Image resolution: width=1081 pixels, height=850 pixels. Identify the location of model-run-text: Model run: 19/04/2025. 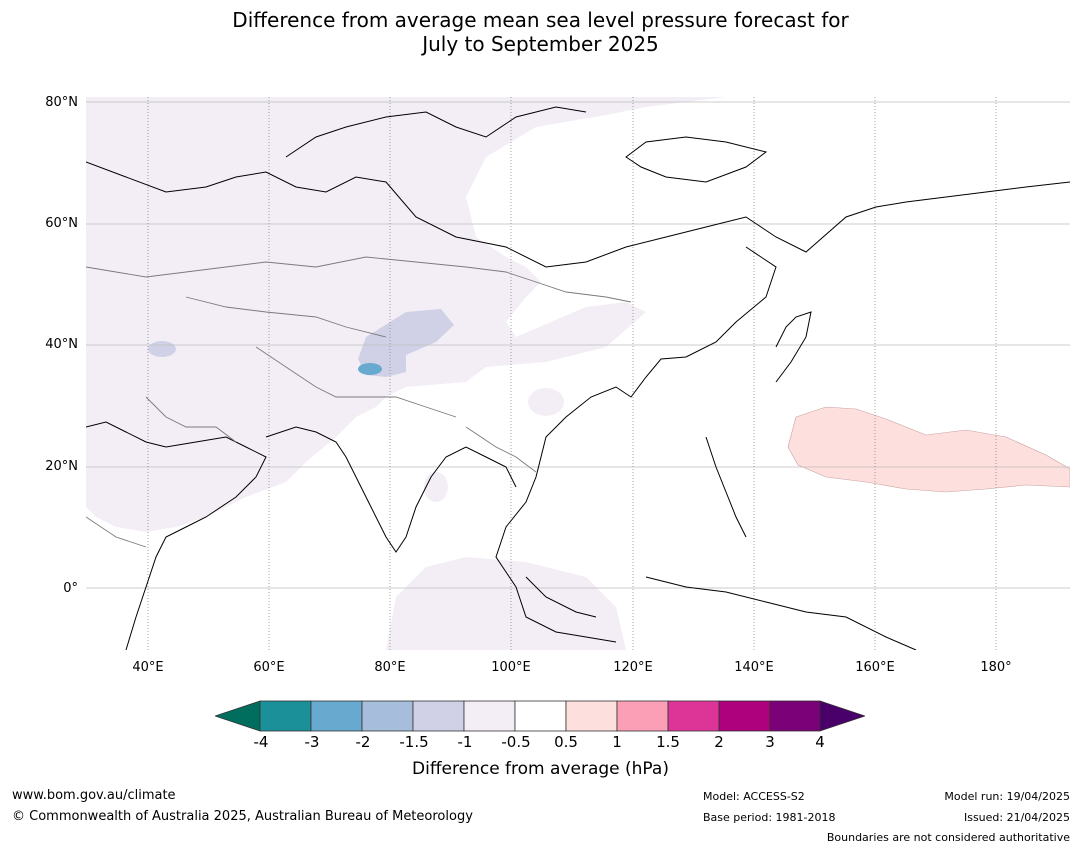
(1007, 796).